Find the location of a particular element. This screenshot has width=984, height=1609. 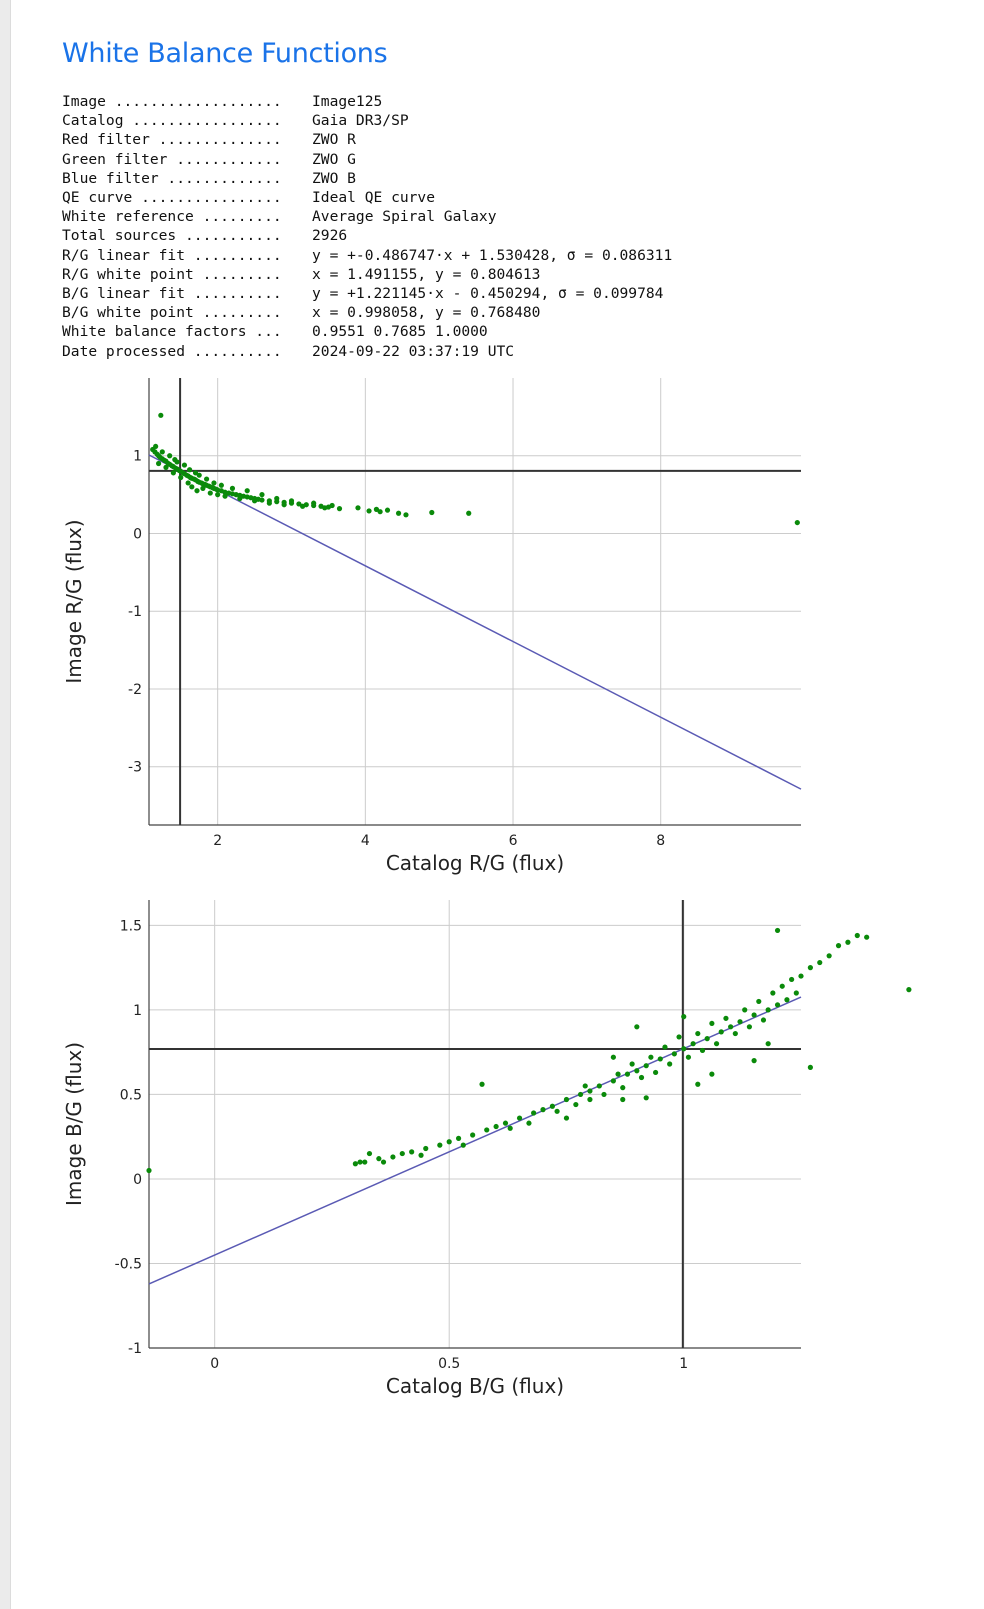

x-axis-label: Catalog R/G (flux) is located at coordinates (475, 863).